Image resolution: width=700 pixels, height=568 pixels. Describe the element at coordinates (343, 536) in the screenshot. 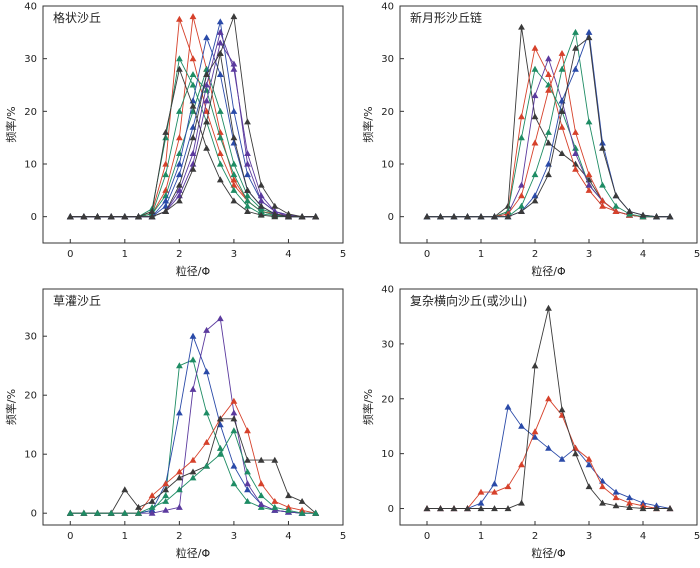

I see `x-tick-label: 5` at that location.